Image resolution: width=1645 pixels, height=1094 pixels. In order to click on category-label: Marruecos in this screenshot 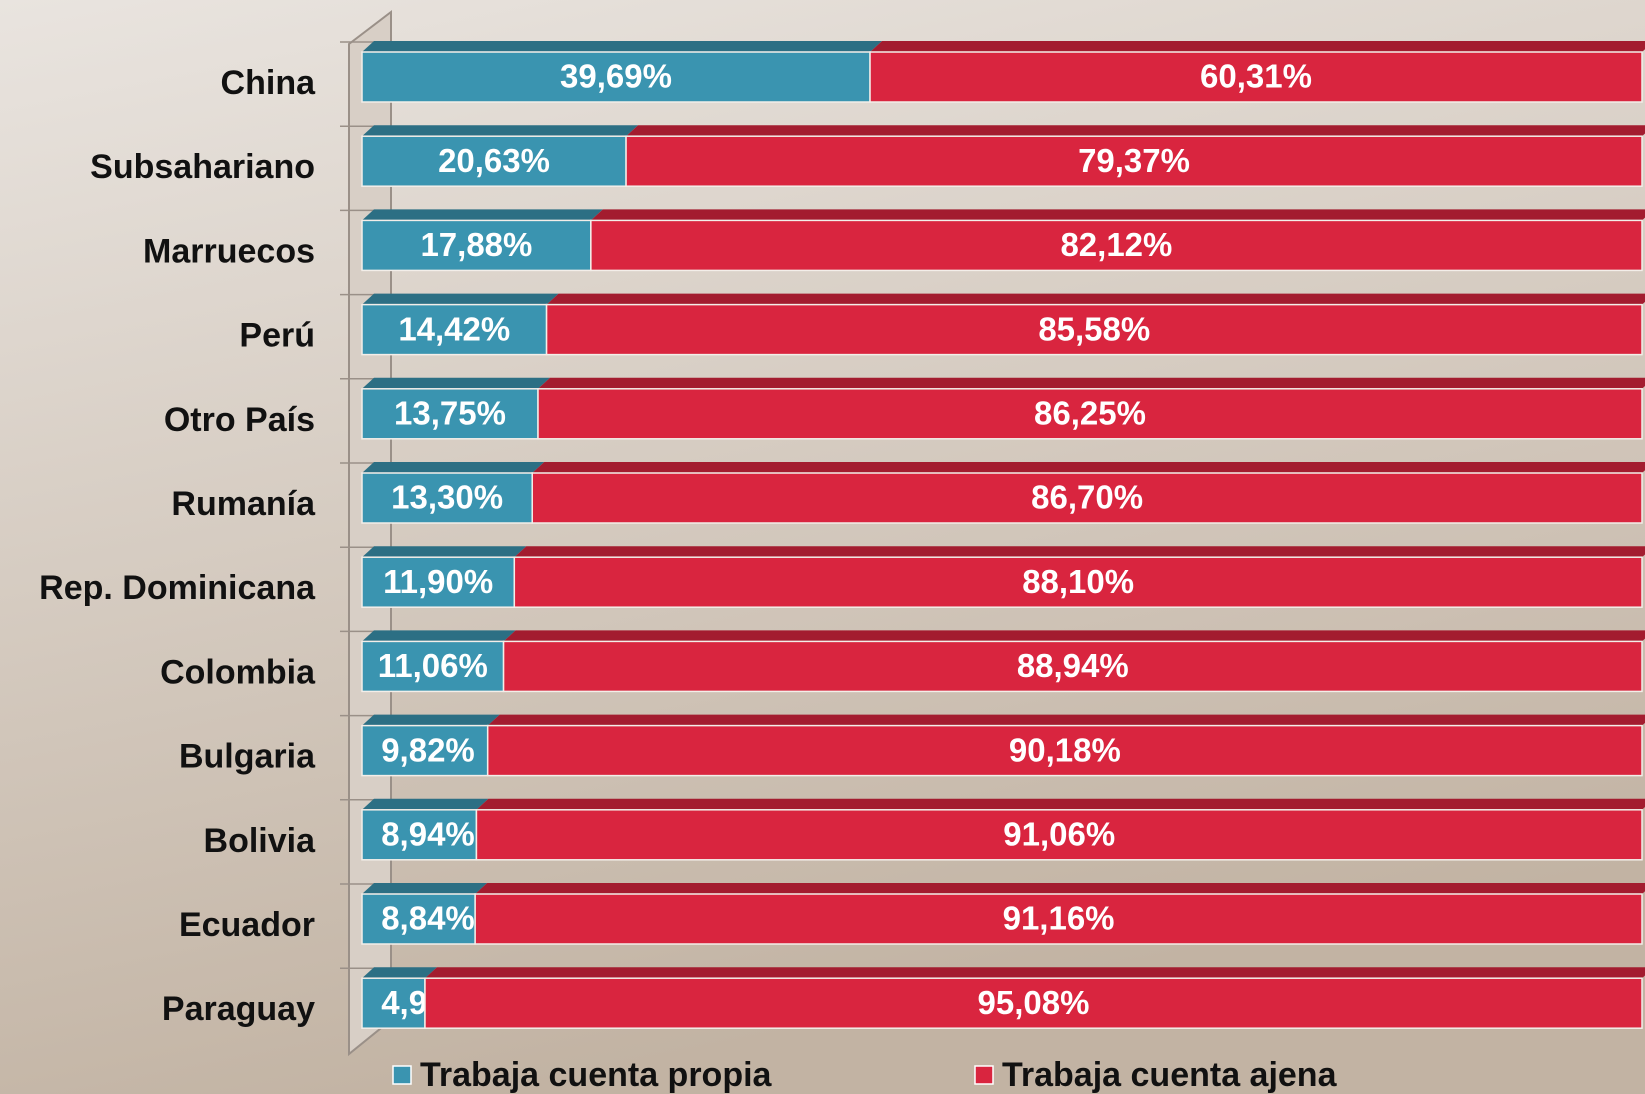, I will do `click(229, 251)`.